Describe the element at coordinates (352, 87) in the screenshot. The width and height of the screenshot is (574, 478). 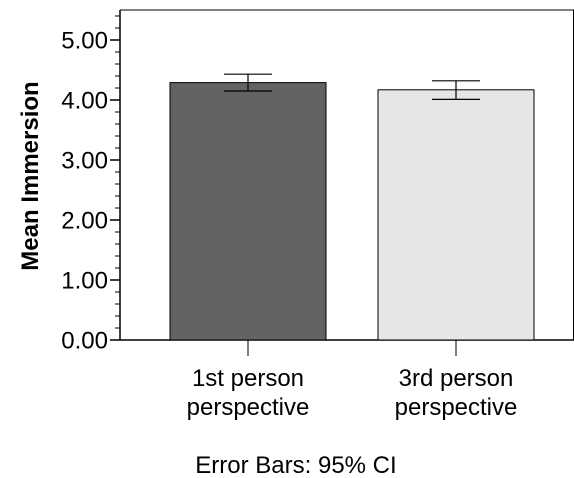
I see `error-bars` at that location.